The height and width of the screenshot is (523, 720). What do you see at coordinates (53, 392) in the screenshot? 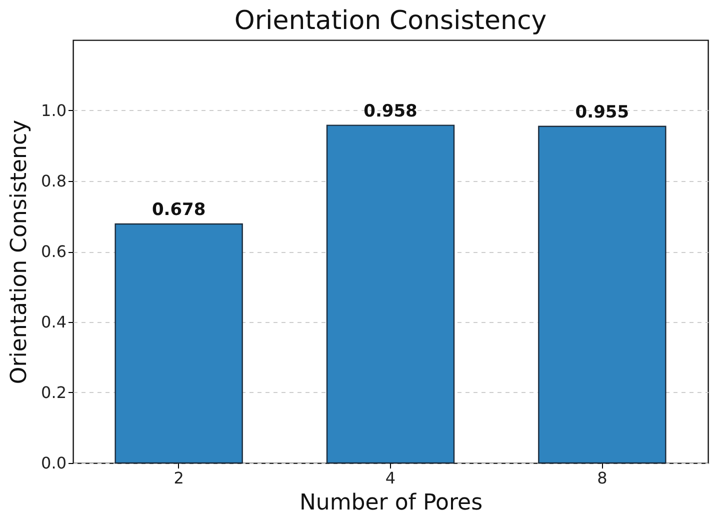
I see `y-tick-label: 0.2` at bounding box center [53, 392].